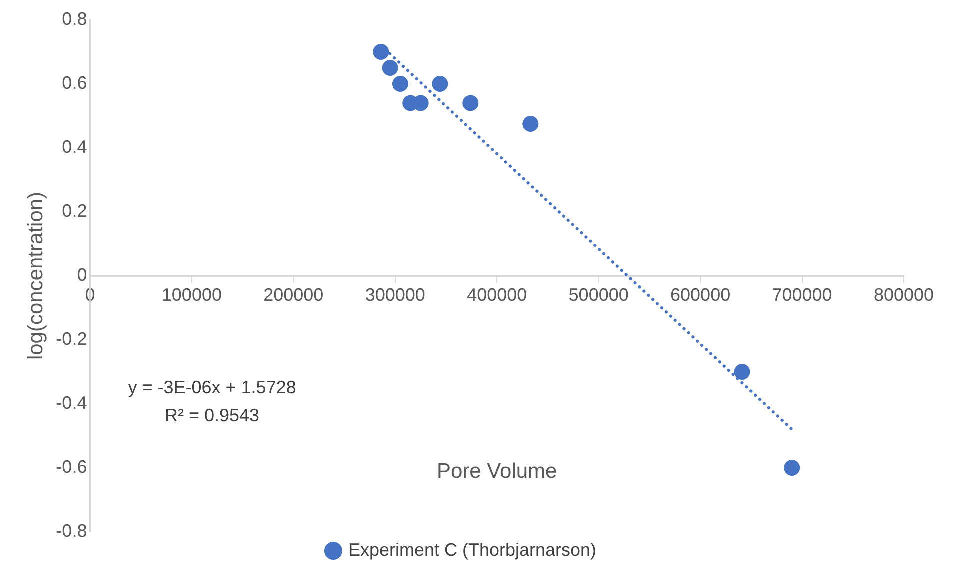  What do you see at coordinates (72, 466) in the screenshot?
I see `y-tick-label: -0.6` at bounding box center [72, 466].